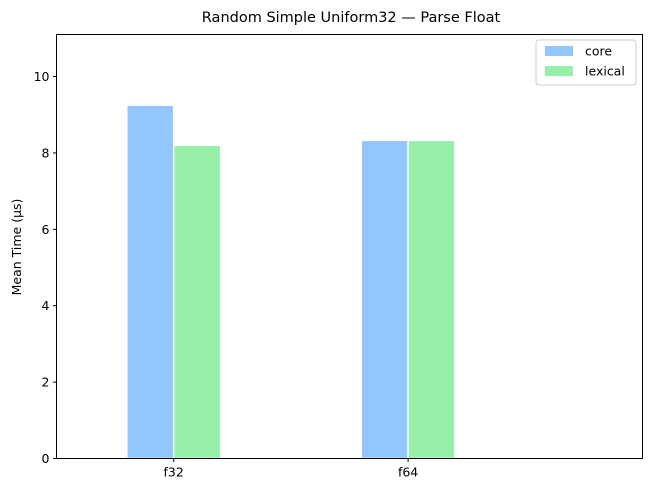  What do you see at coordinates (351, 18) in the screenshot?
I see `chart-title: Random Simple Uniform32 — Parse Float` at bounding box center [351, 18].